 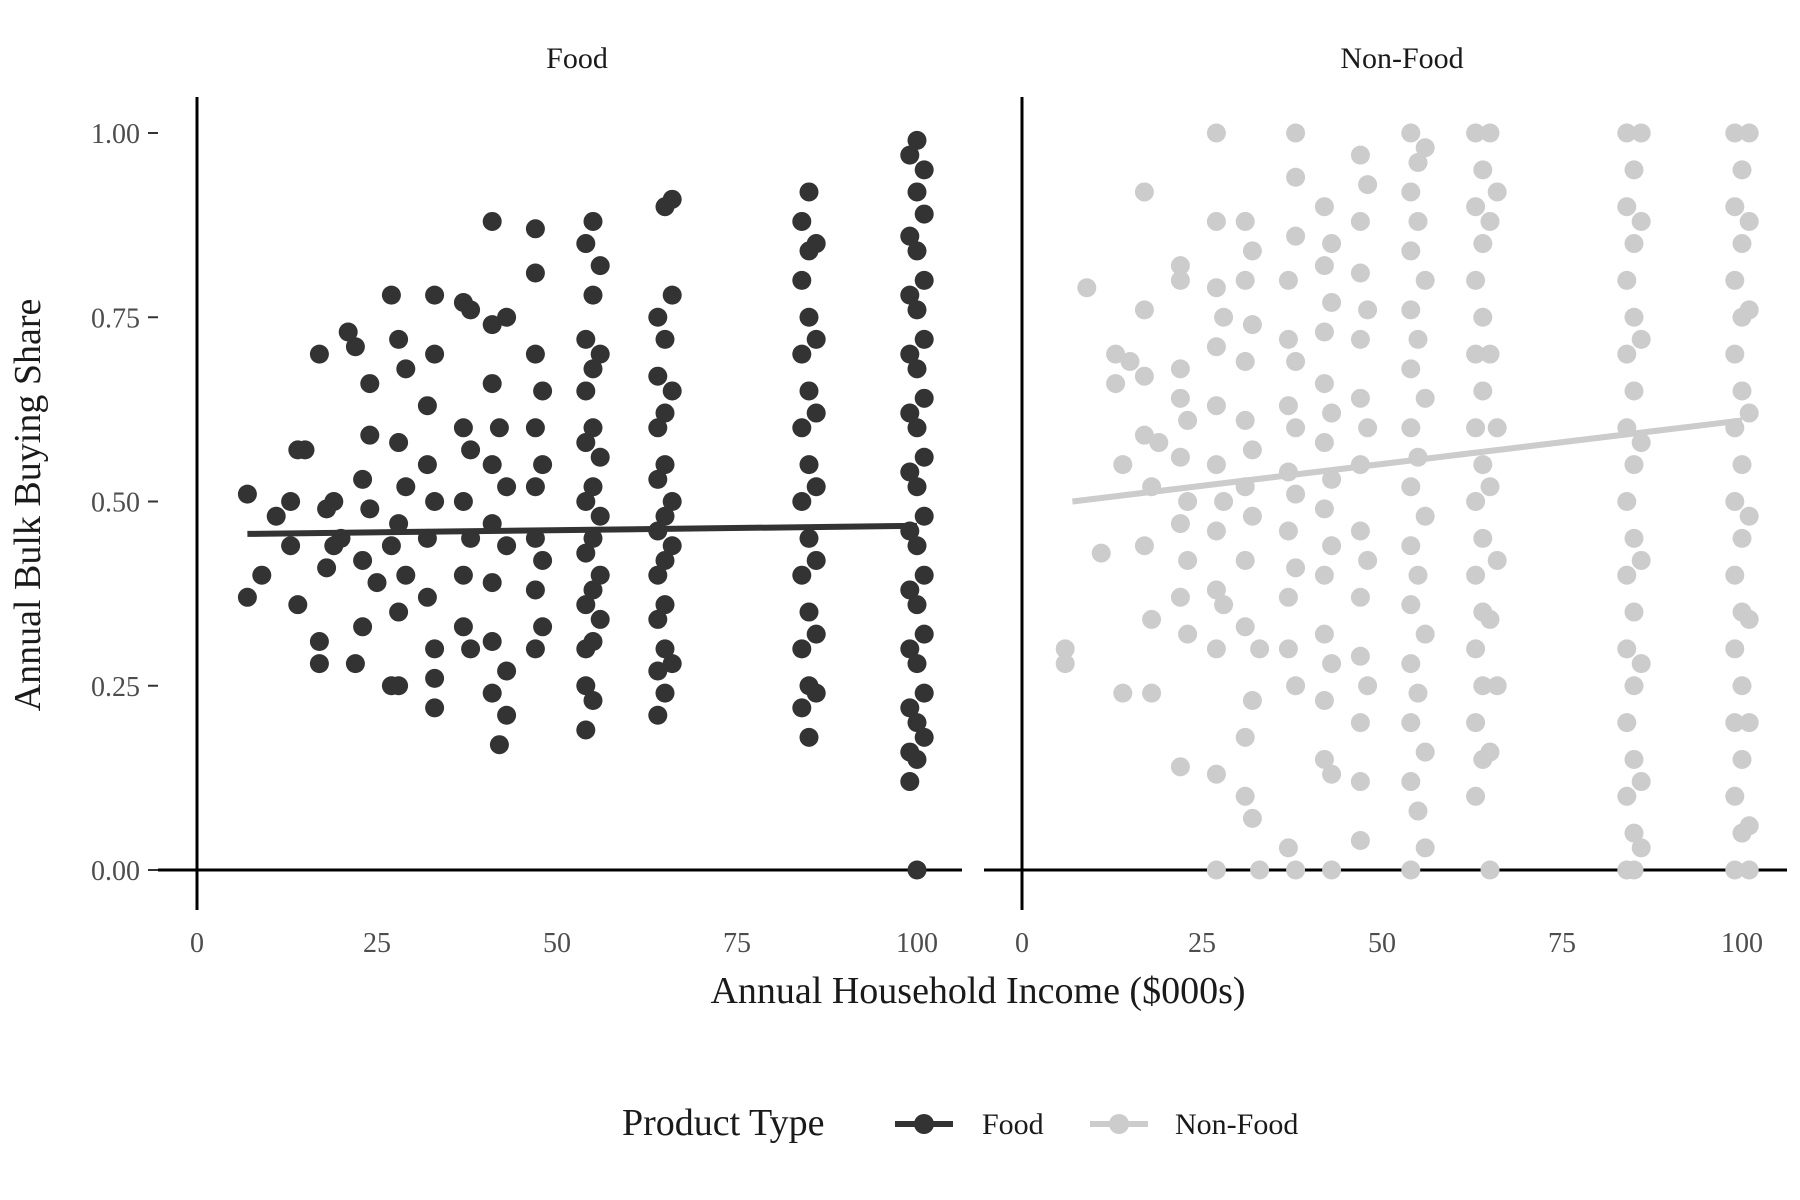 I want to click on x-axis-title: Annual Household Income ($000s), so click(x=977, y=991).